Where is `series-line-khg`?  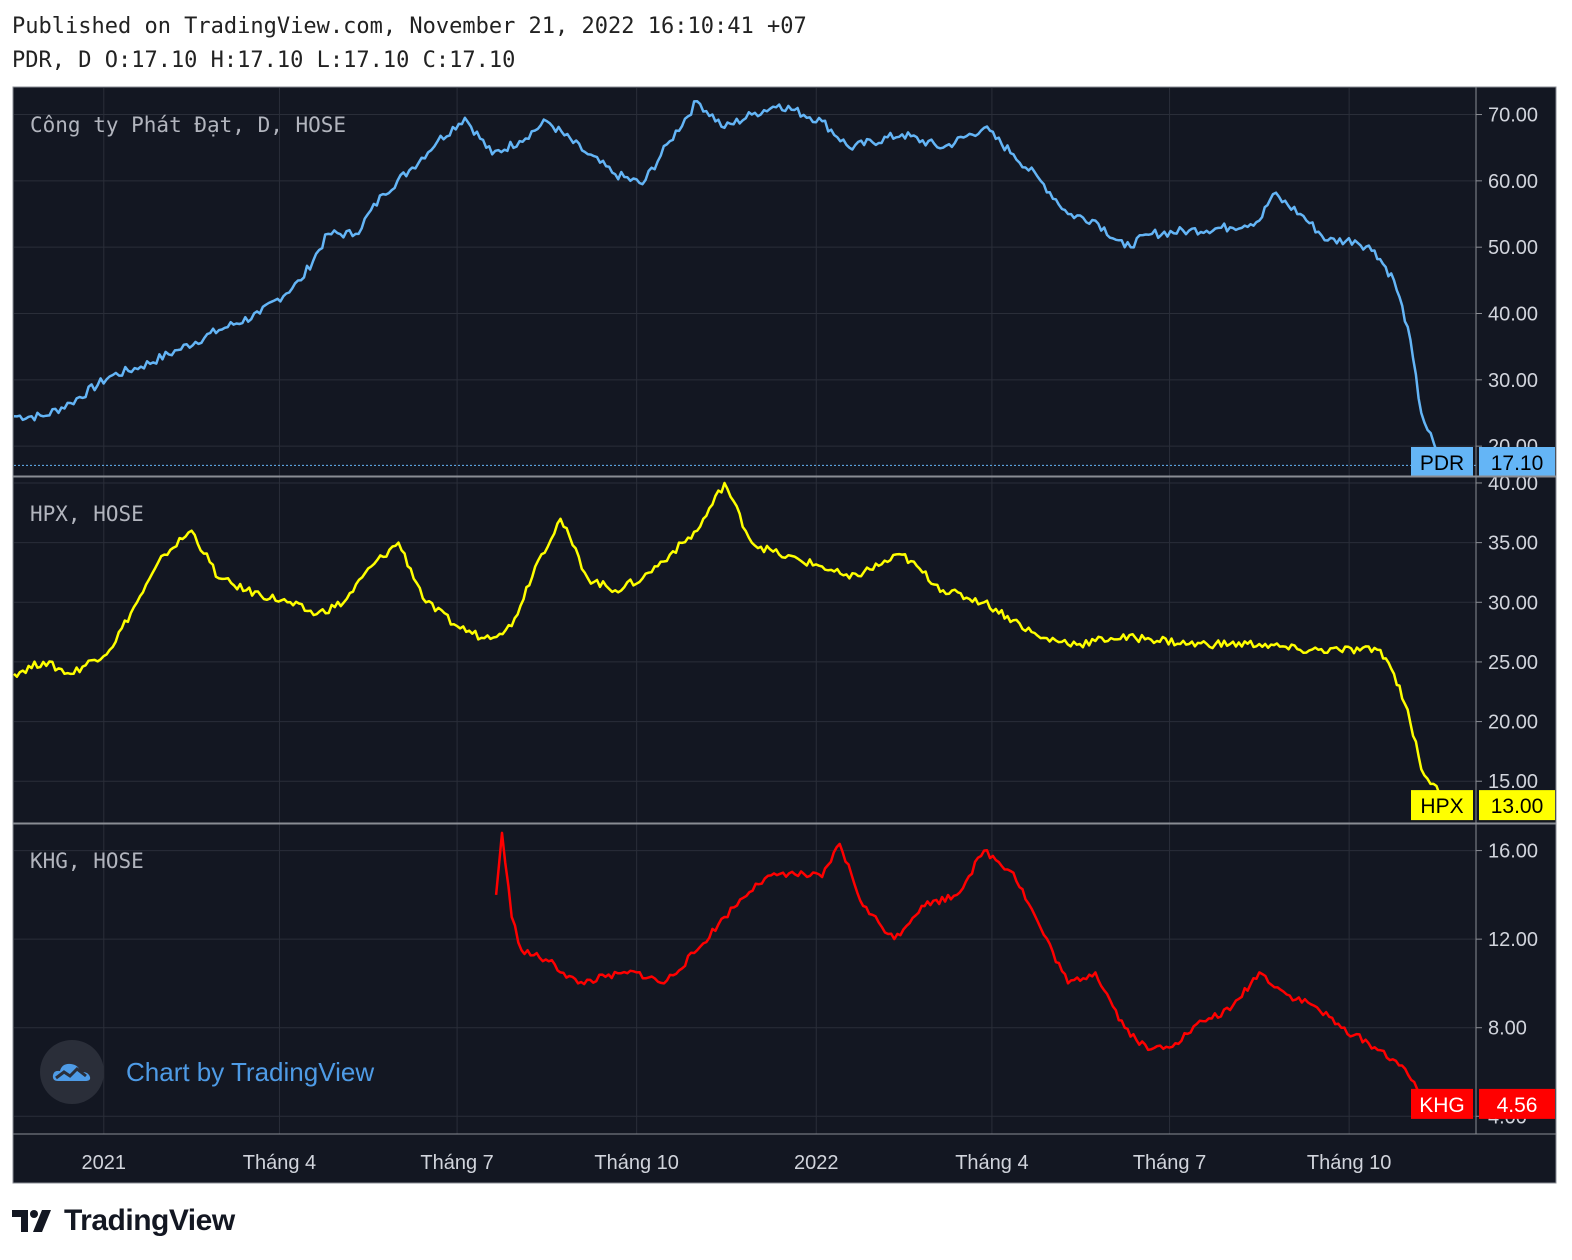 series-line-khg is located at coordinates (971, 968).